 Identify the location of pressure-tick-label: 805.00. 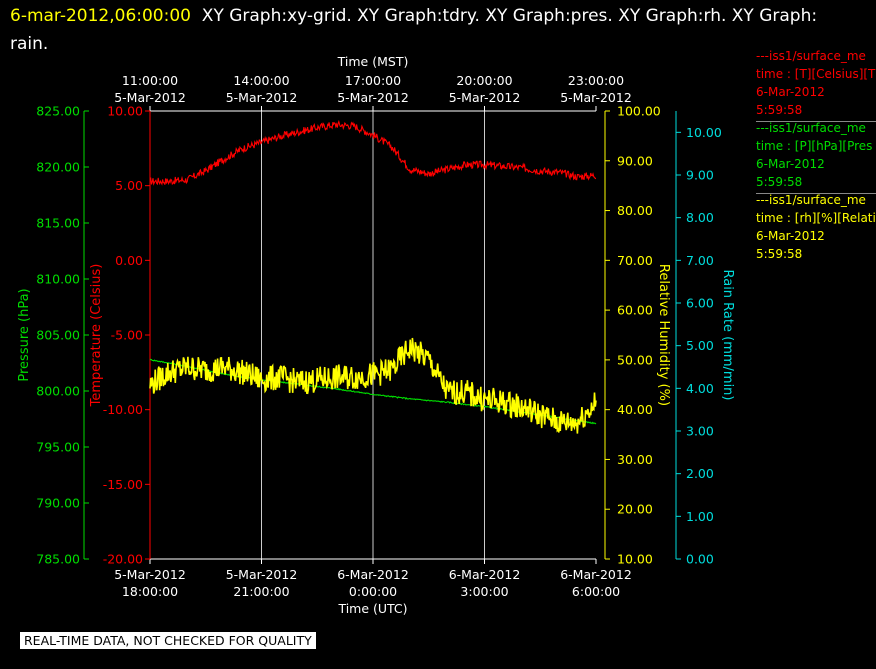
(58, 335).